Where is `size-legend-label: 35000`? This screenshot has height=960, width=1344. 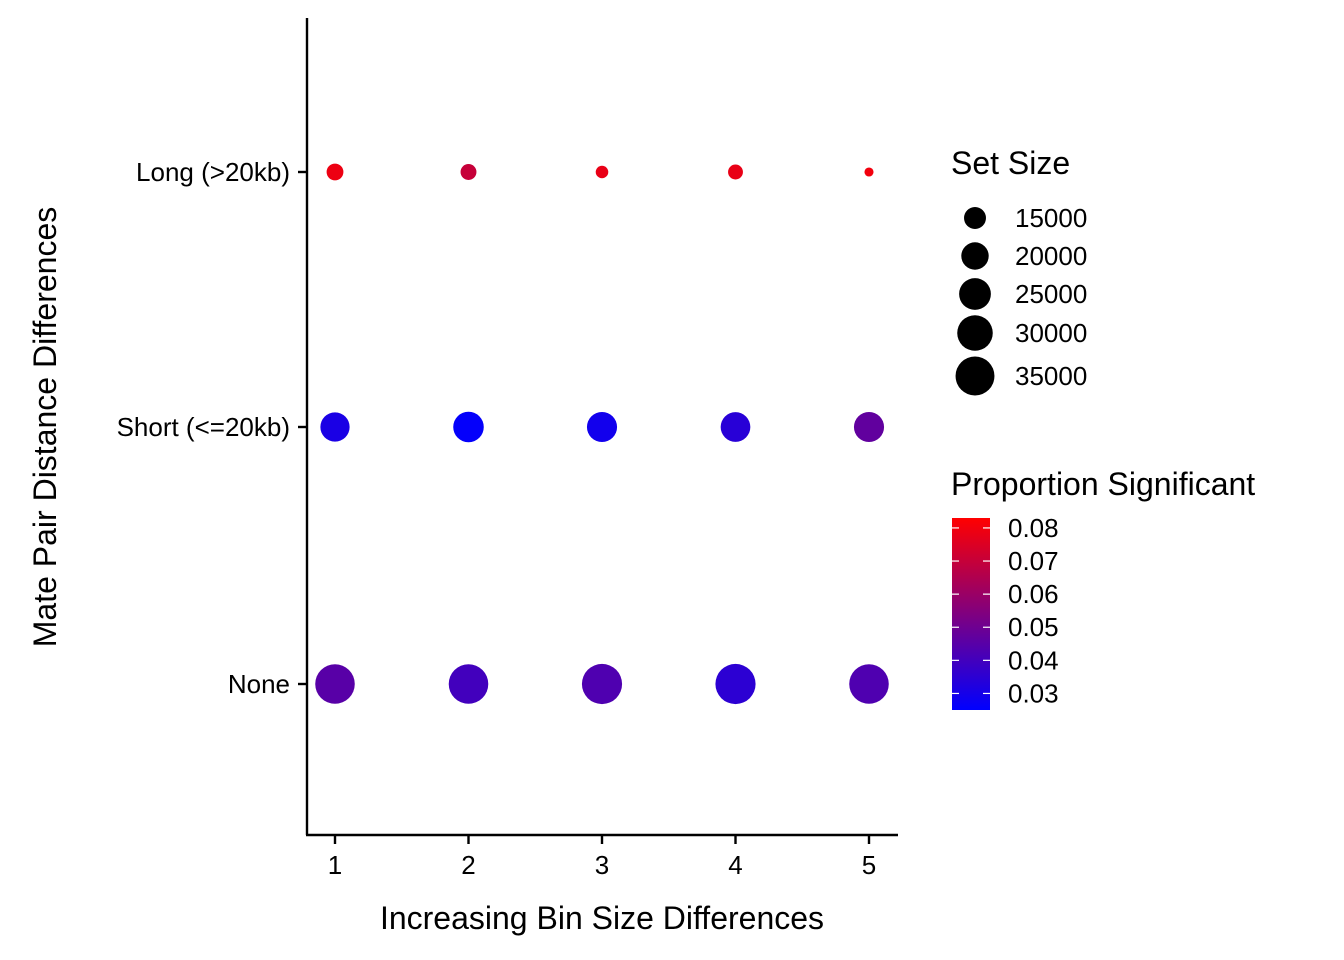 size-legend-label: 35000 is located at coordinates (1051, 376).